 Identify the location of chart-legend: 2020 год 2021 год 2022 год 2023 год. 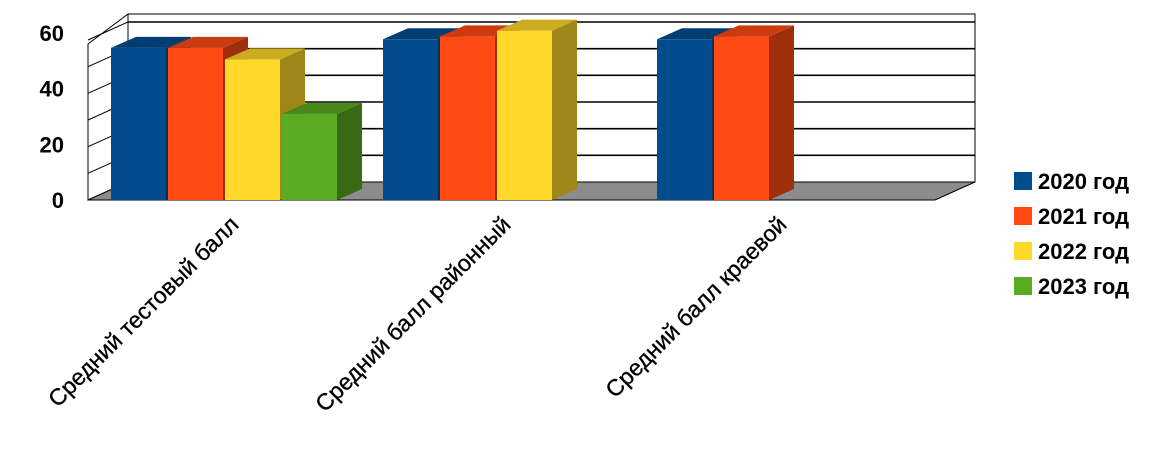
(1071, 234).